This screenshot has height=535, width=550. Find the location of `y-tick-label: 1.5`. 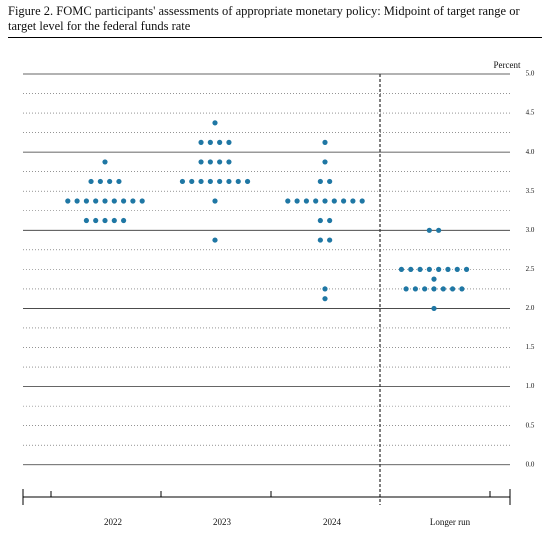

y-tick-label: 1.5 is located at coordinates (530, 347).